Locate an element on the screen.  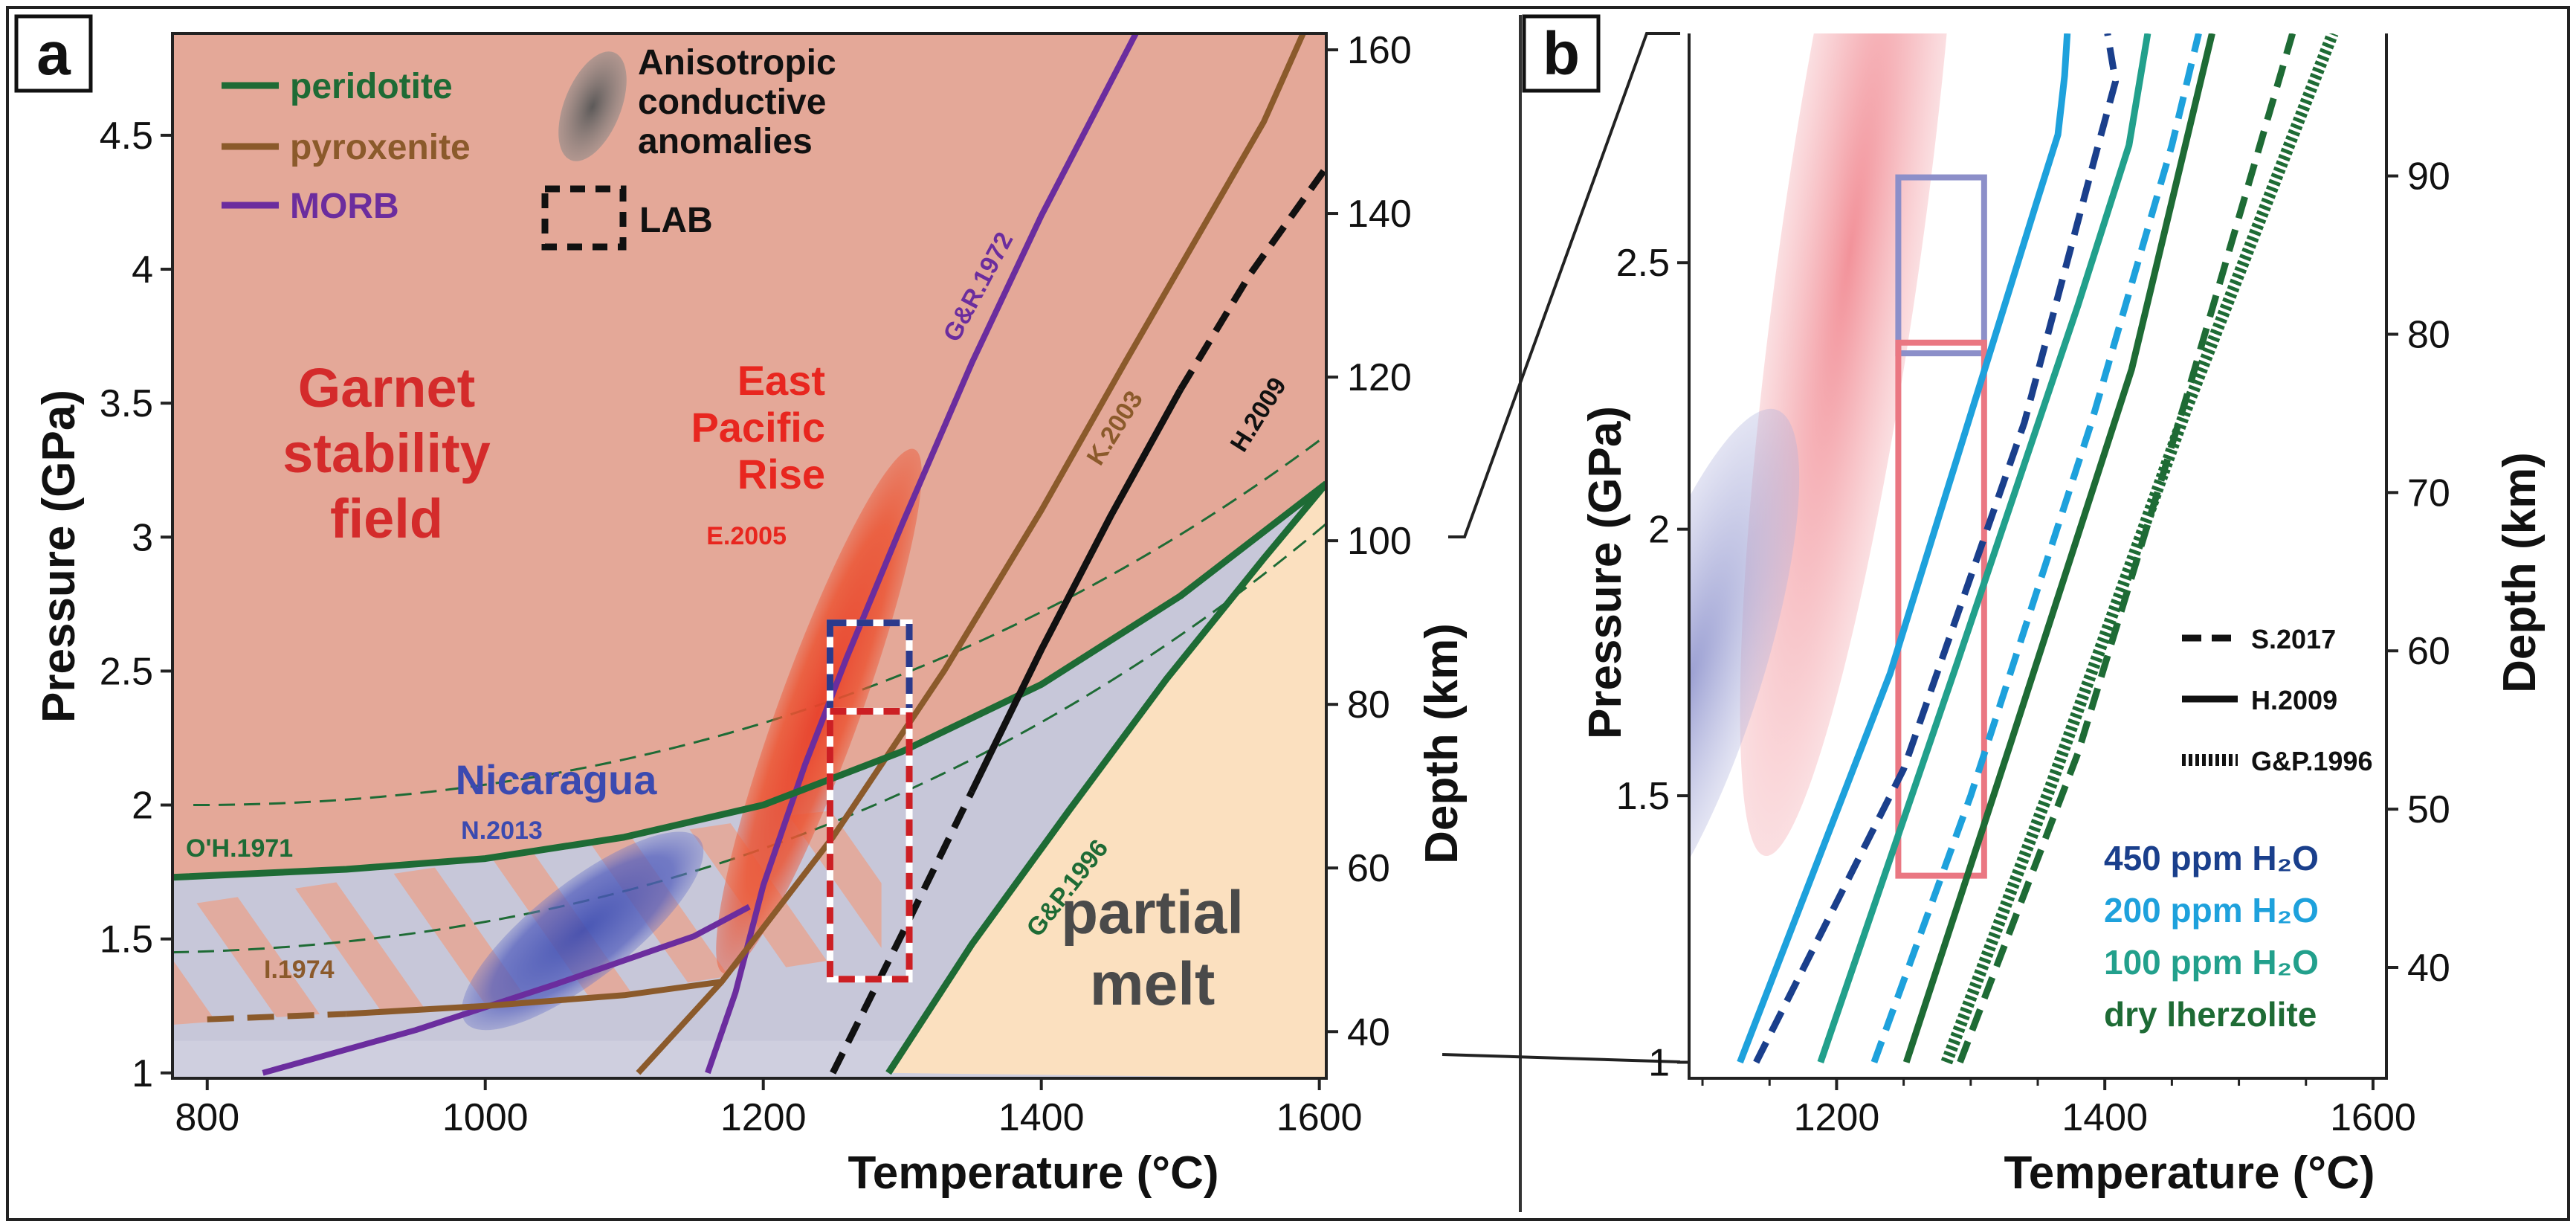
panel-b-label: b is located at coordinates (1561, 54).